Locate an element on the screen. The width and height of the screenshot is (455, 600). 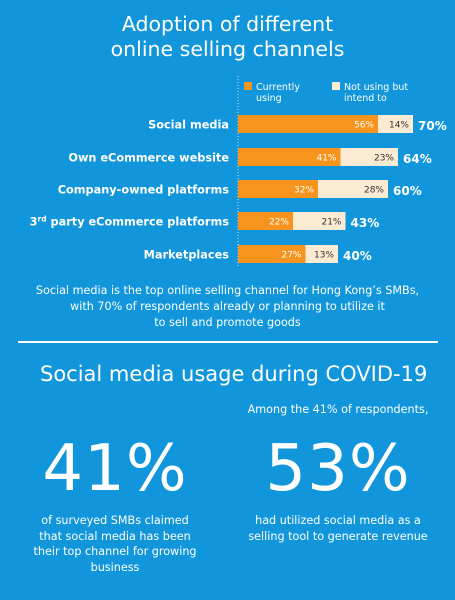
stat-left-desc-line: that social media has been is located at coordinates (115, 536).